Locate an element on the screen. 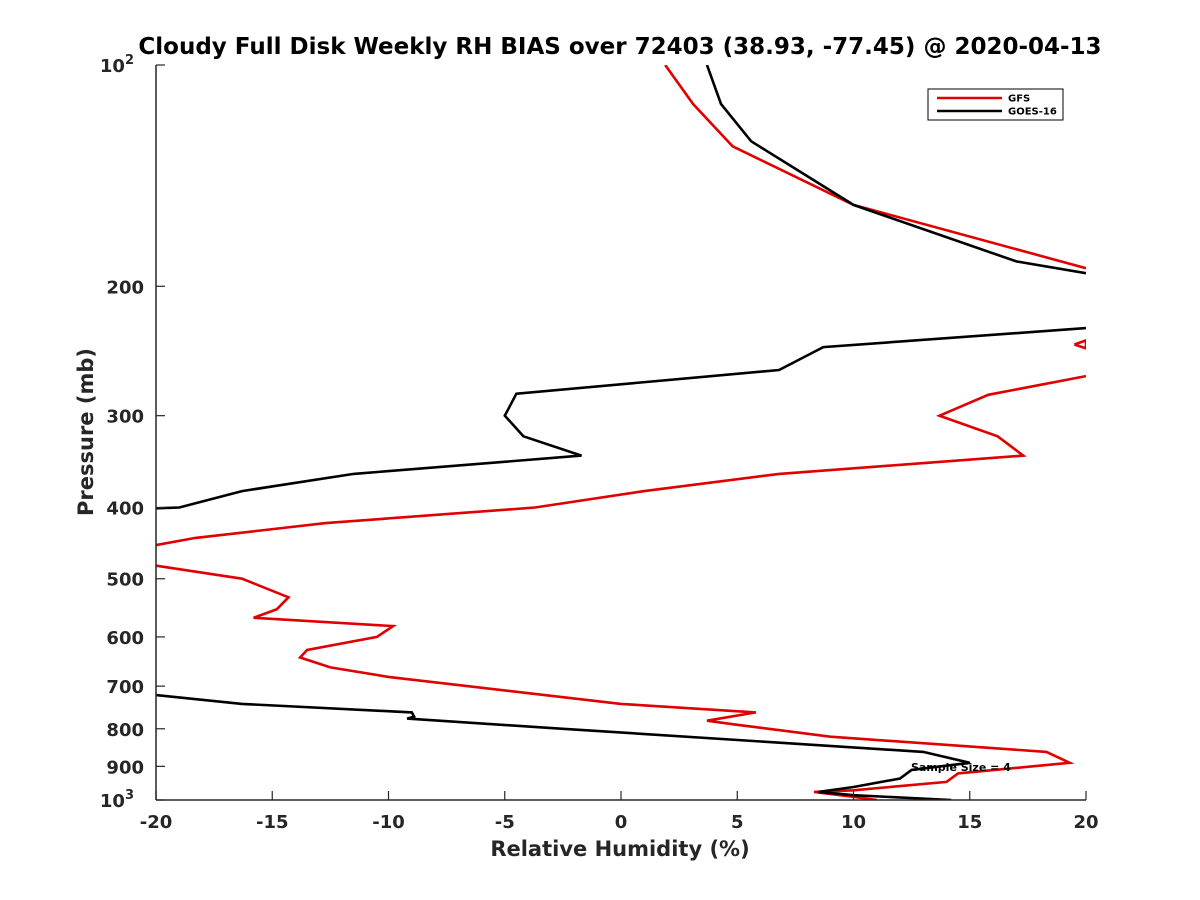  y-tick-label: 900 is located at coordinates (125, 767).